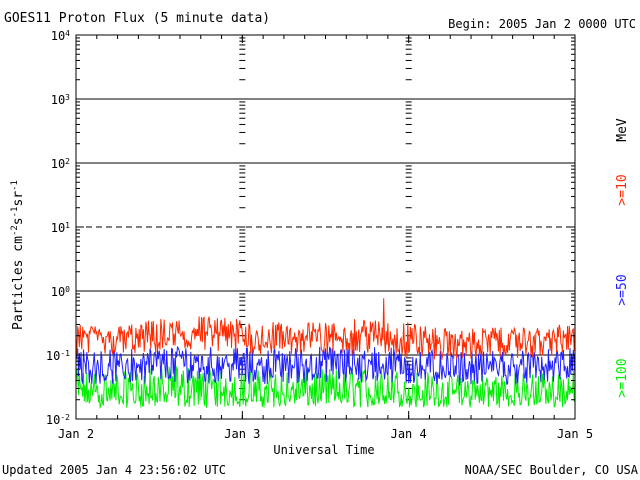 Image resolution: width=640 pixels, height=480 pixels. What do you see at coordinates (542, 24) in the screenshot?
I see `begin-time: Begin: 2005 Jan 2 0000 UTC` at bounding box center [542, 24].